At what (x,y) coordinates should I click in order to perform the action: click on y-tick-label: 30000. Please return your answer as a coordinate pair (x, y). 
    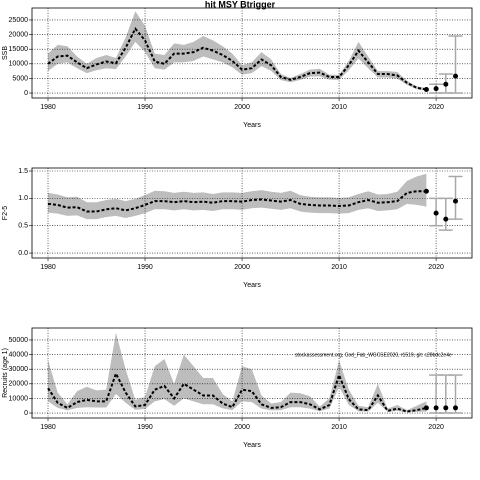
    Looking at the image, I should click on (19, 369).